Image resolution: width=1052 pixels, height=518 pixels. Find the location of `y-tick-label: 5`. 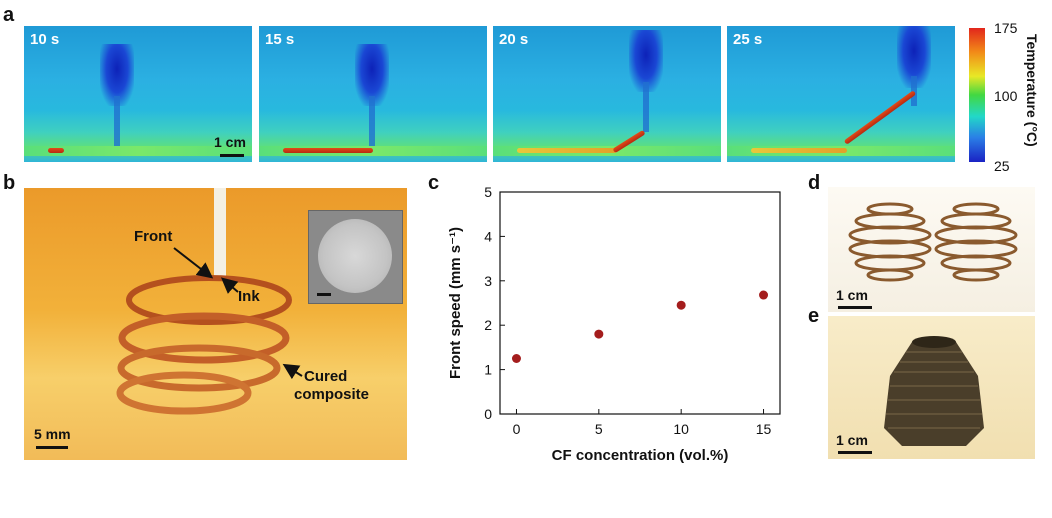

y-tick-label: 5 is located at coordinates (488, 193).